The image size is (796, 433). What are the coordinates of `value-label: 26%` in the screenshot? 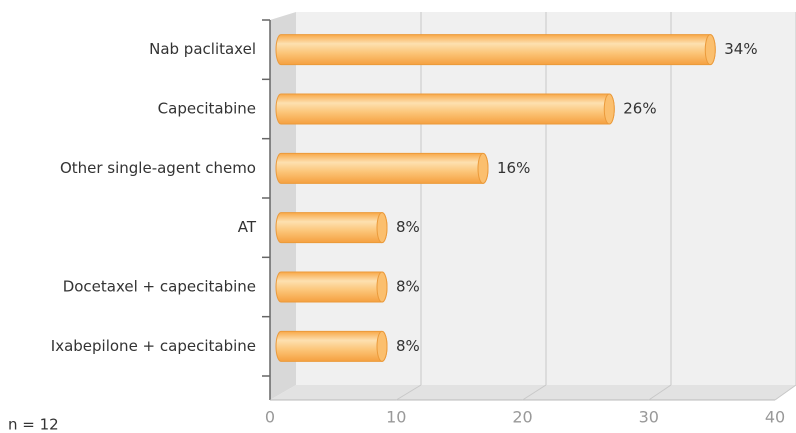 It's located at (639, 109).